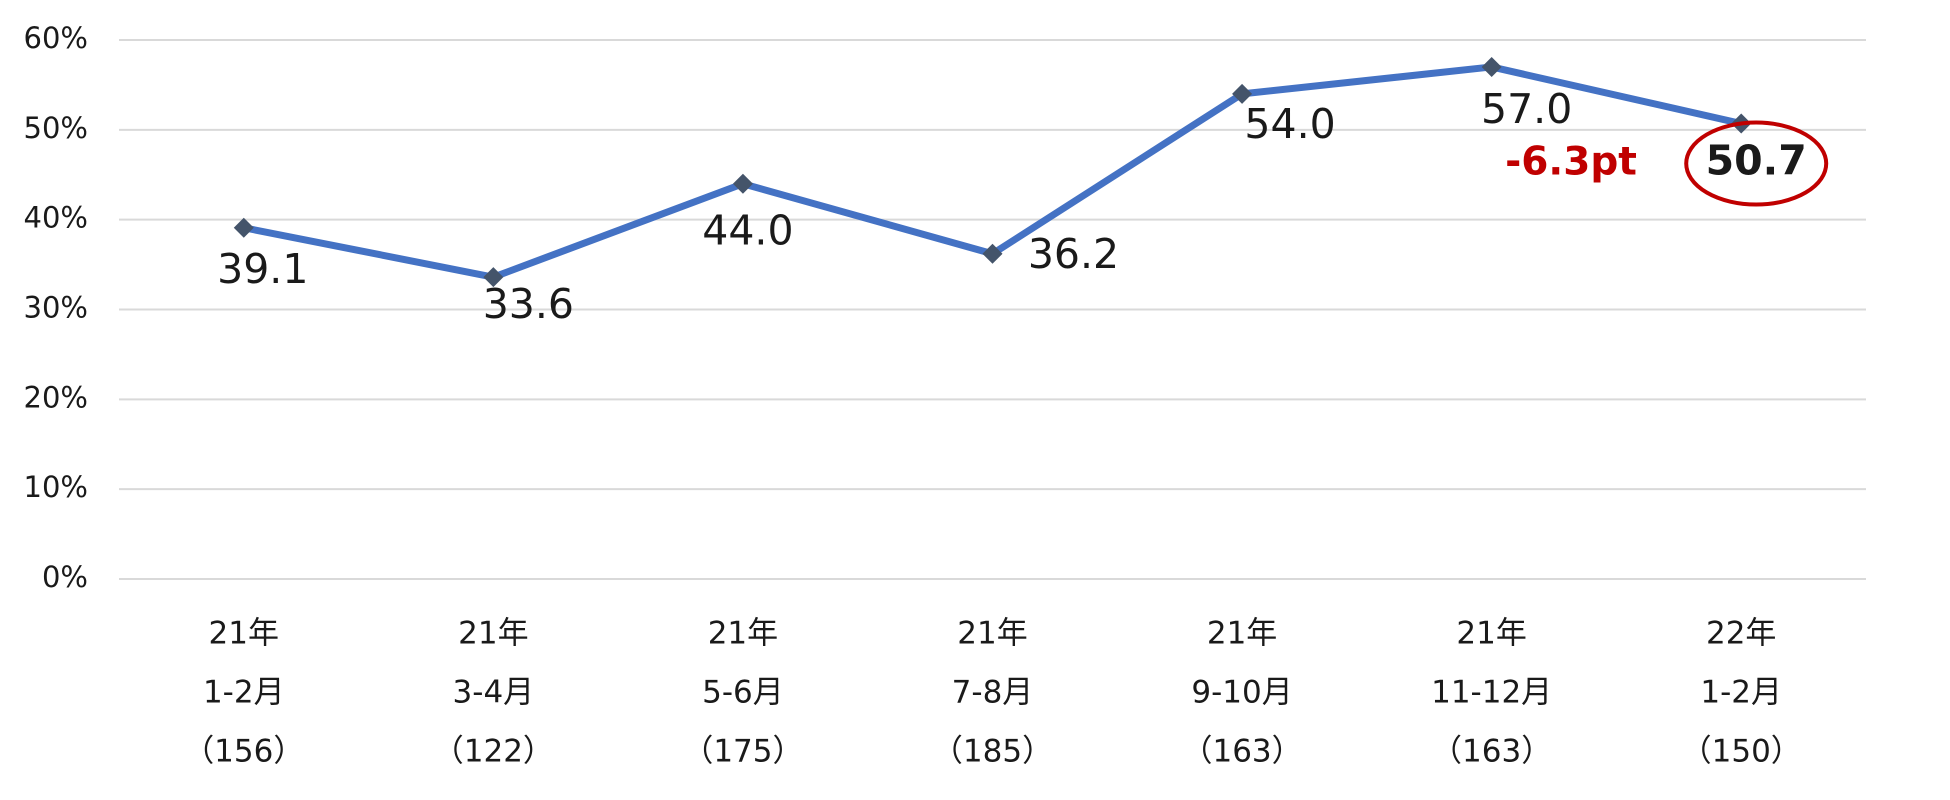  I want to click on x-tick-label: 3-4月, so click(494, 693).